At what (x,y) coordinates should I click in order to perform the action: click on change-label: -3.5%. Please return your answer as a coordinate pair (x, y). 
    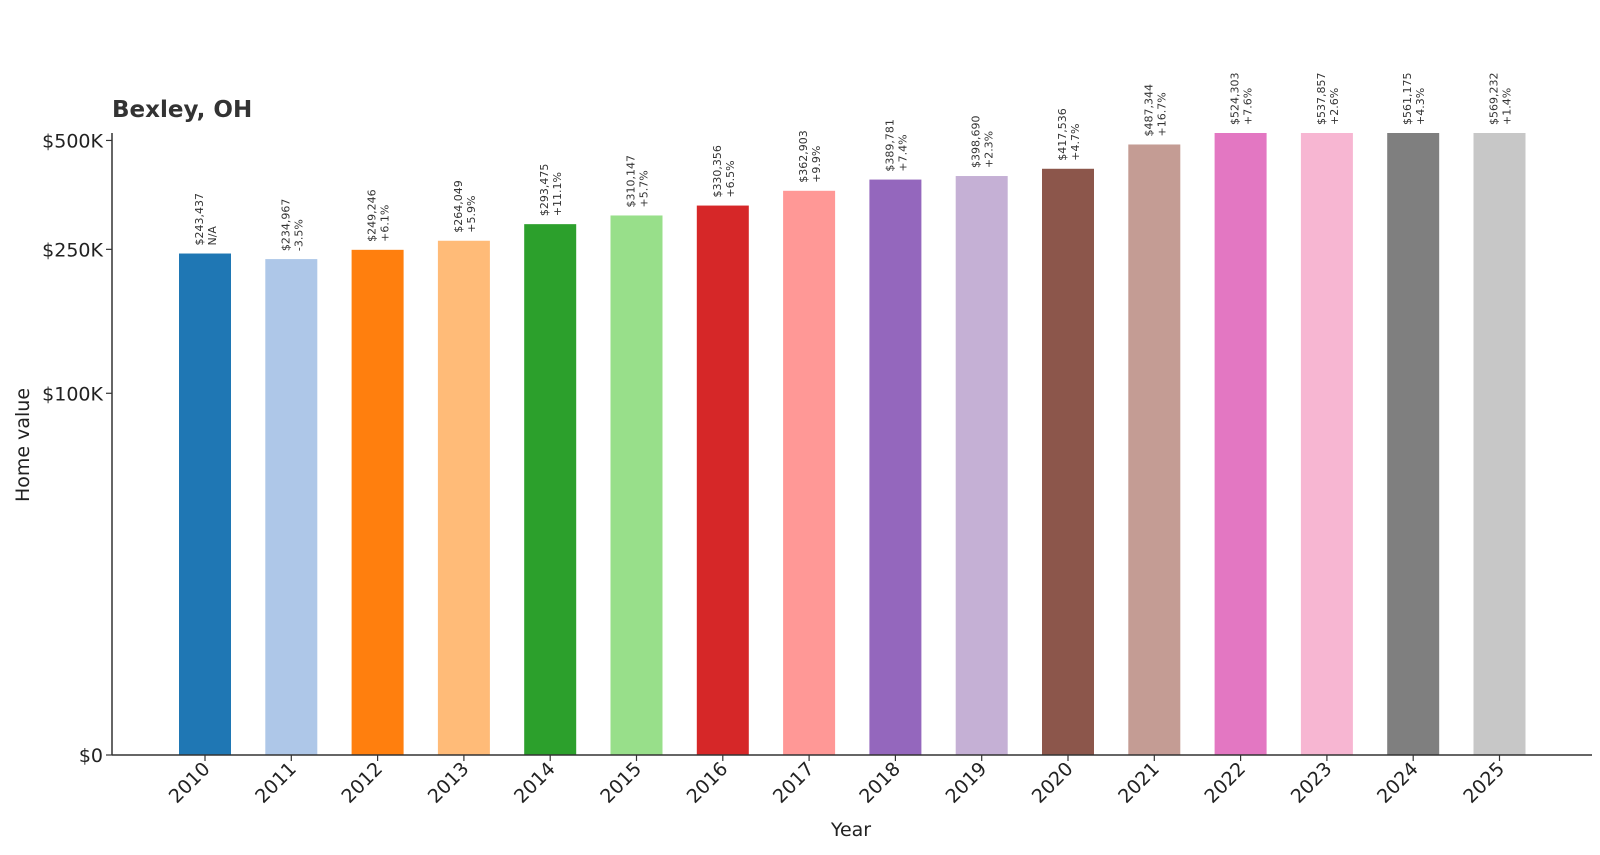
    Looking at the image, I should click on (298, 235).